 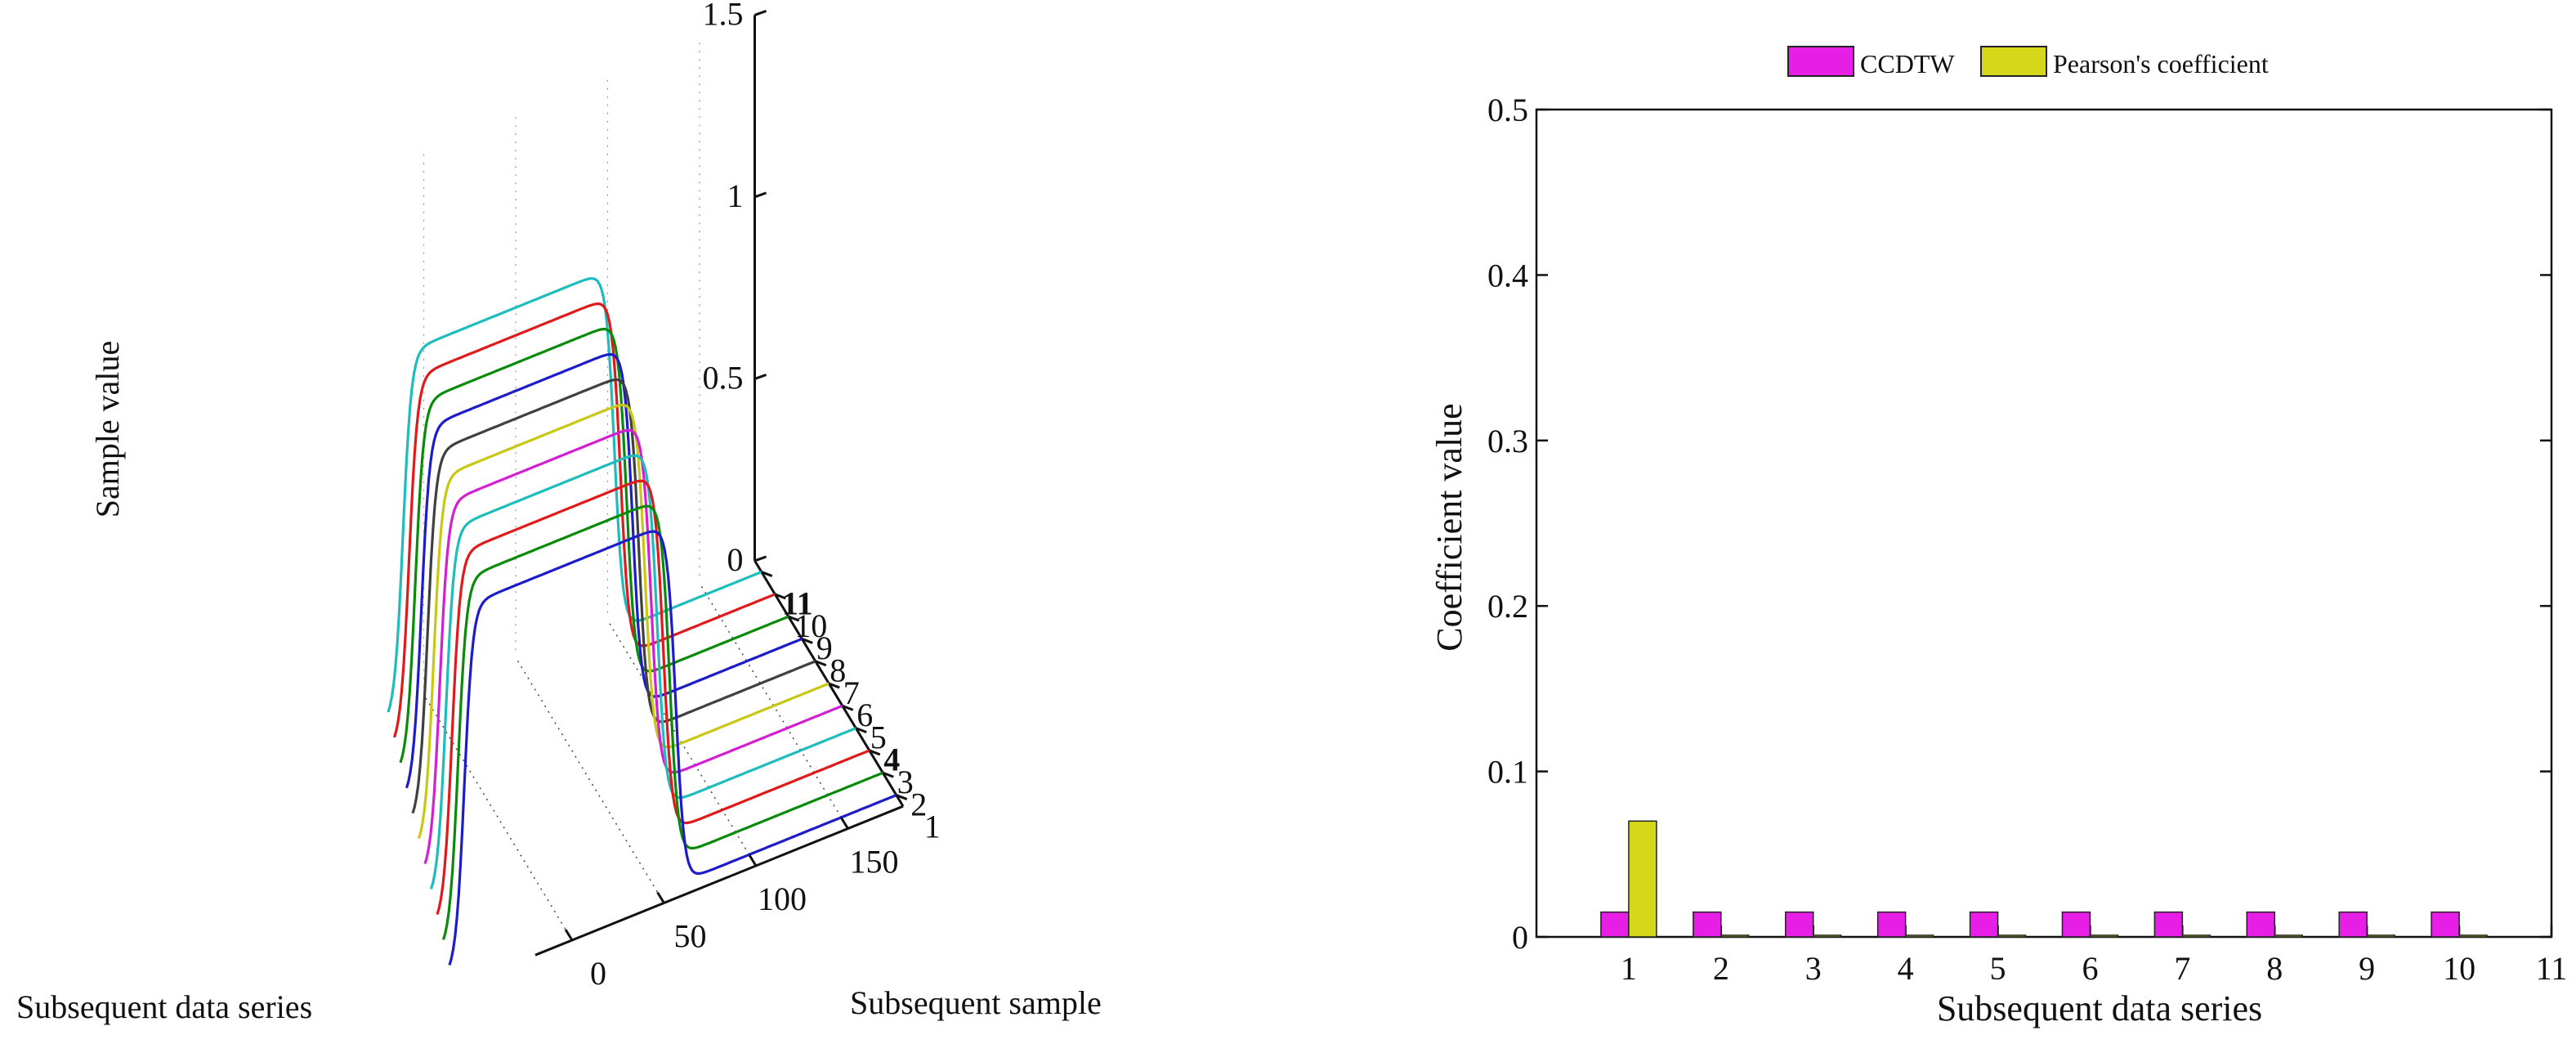 What do you see at coordinates (1449, 527) in the screenshot?
I see `bar-y-axis-label: Coefficient value` at bounding box center [1449, 527].